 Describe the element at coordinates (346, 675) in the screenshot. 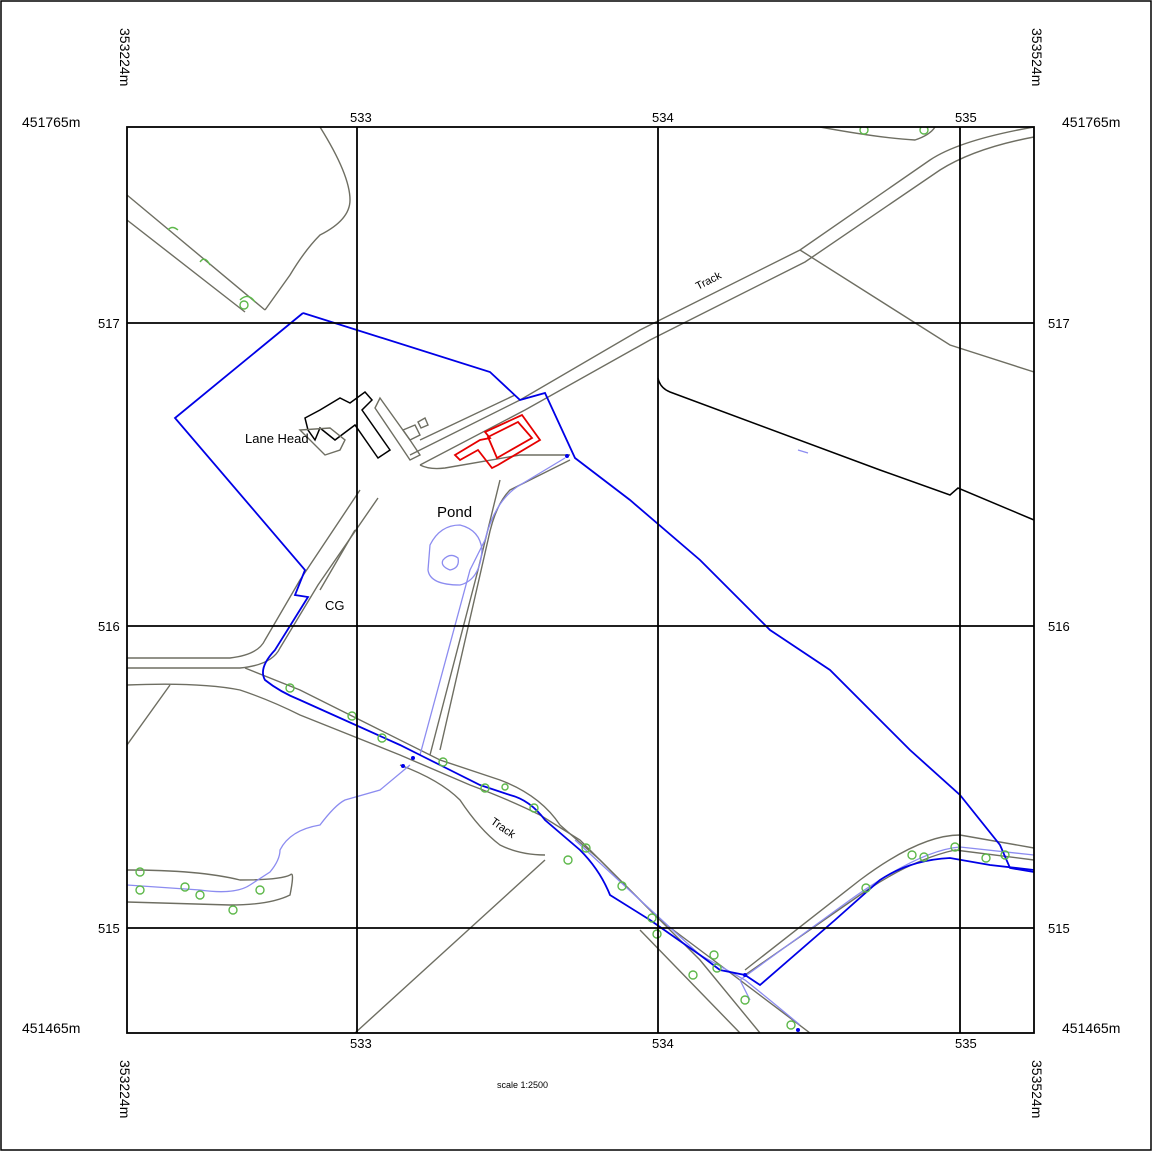

I see `stream-west` at that location.